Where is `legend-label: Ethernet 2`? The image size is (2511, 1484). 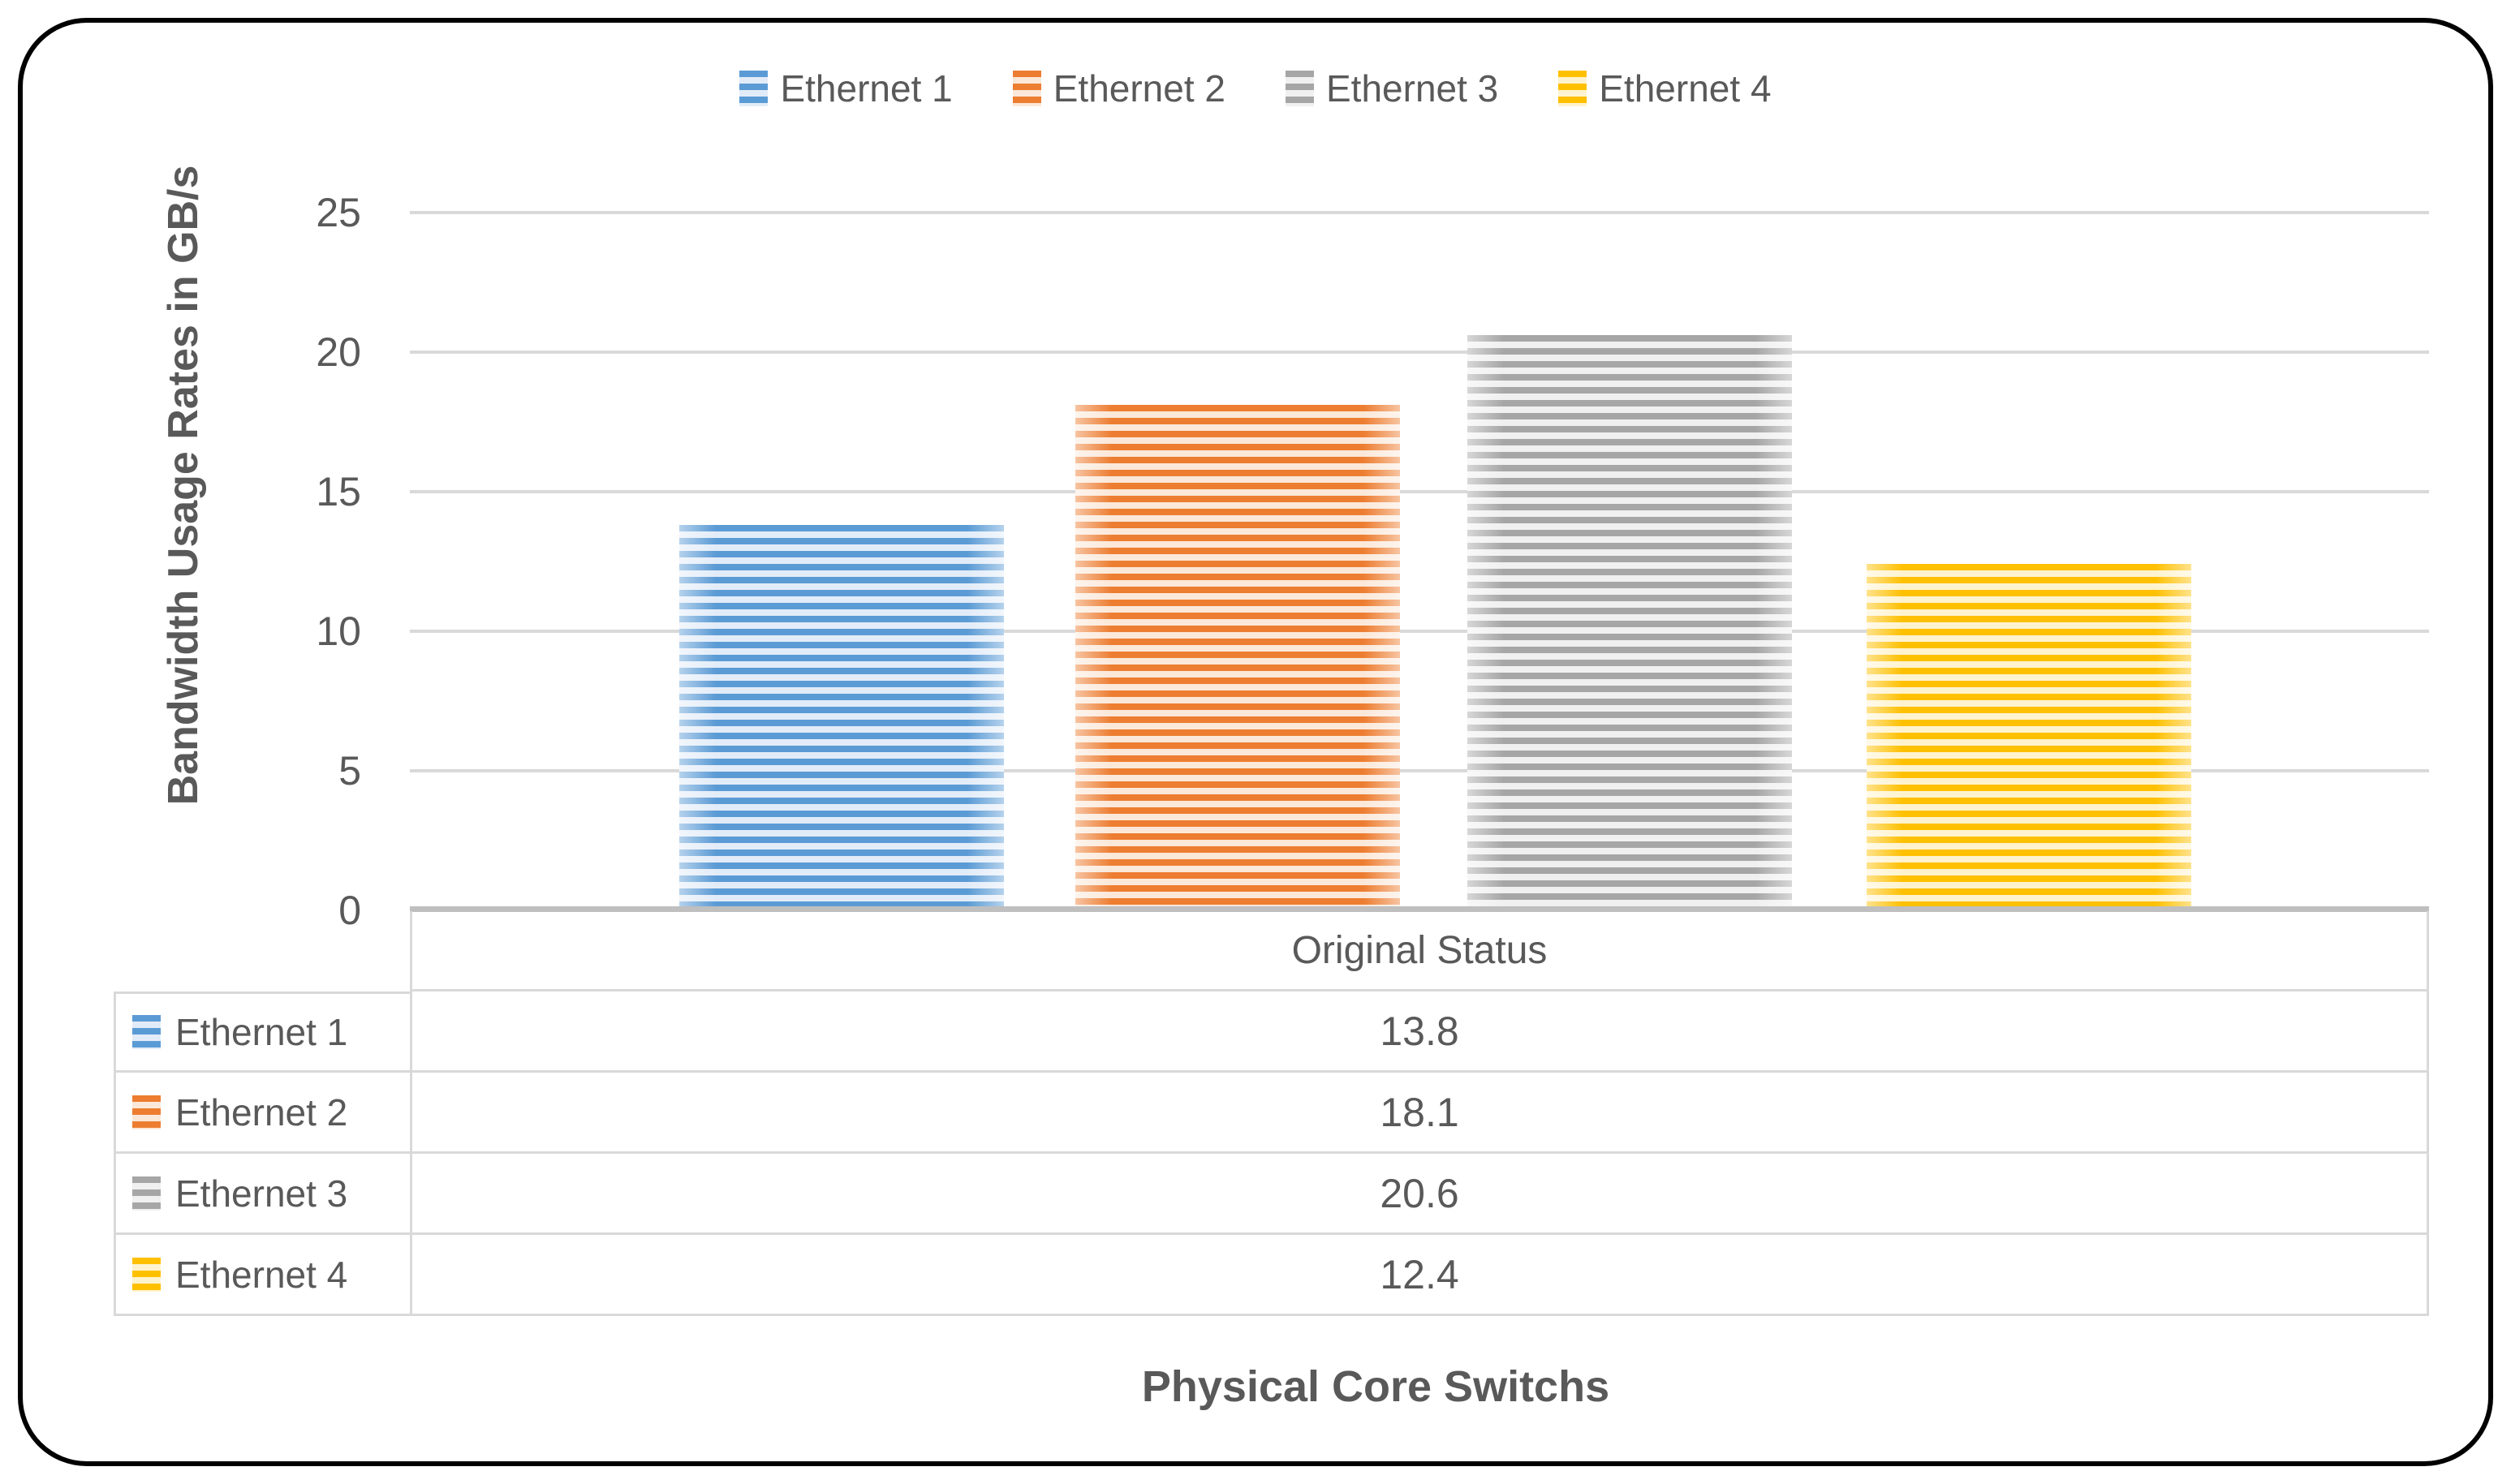
legend-label: Ethernet 2 is located at coordinates (1139, 88).